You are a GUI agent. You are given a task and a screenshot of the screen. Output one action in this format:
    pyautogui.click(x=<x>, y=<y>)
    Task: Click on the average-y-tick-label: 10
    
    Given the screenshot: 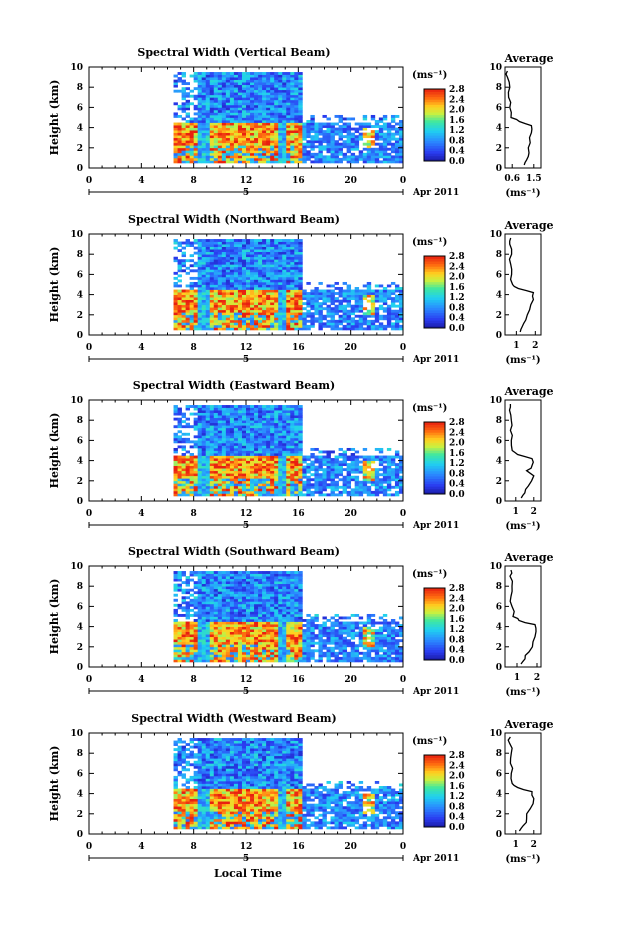 What is the action you would take?
    pyautogui.click(x=495, y=68)
    